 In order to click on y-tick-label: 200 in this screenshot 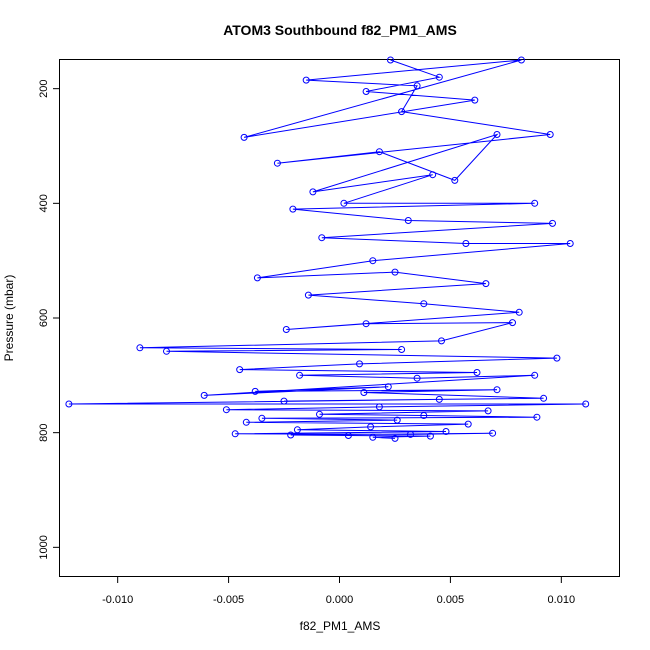, I will do `click(44, 88)`.